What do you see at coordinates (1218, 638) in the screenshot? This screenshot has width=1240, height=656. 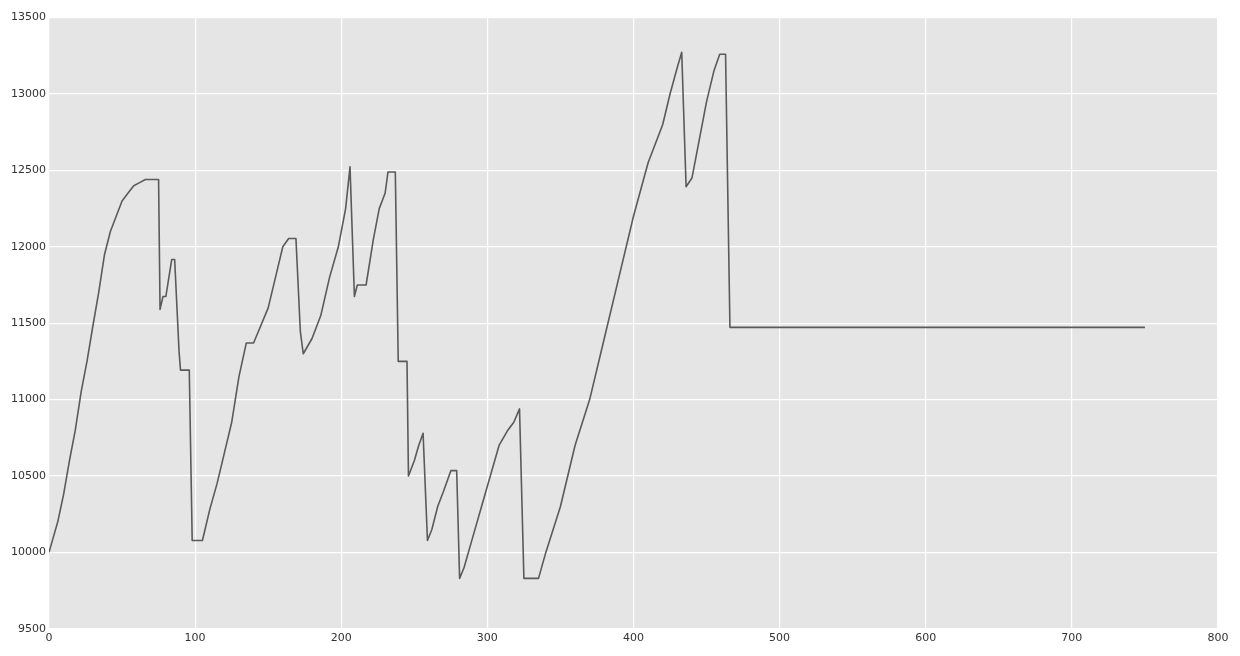 I see `x-tick-label: 800` at bounding box center [1218, 638].